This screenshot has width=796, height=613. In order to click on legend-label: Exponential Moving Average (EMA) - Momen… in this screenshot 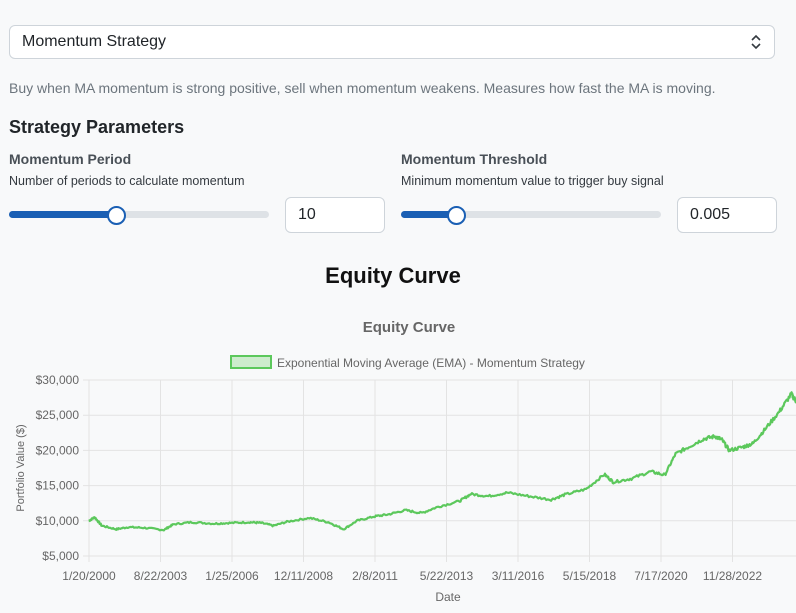, I will do `click(431, 363)`.